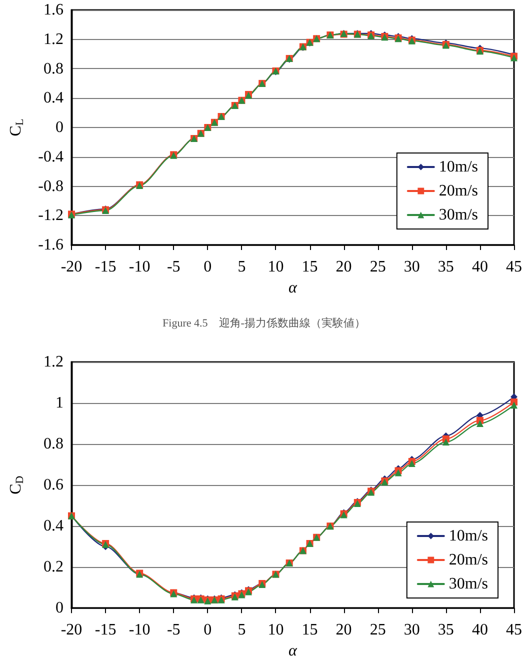  What do you see at coordinates (51, 186) in the screenshot?
I see `y-tick-label: -0.8` at bounding box center [51, 186].